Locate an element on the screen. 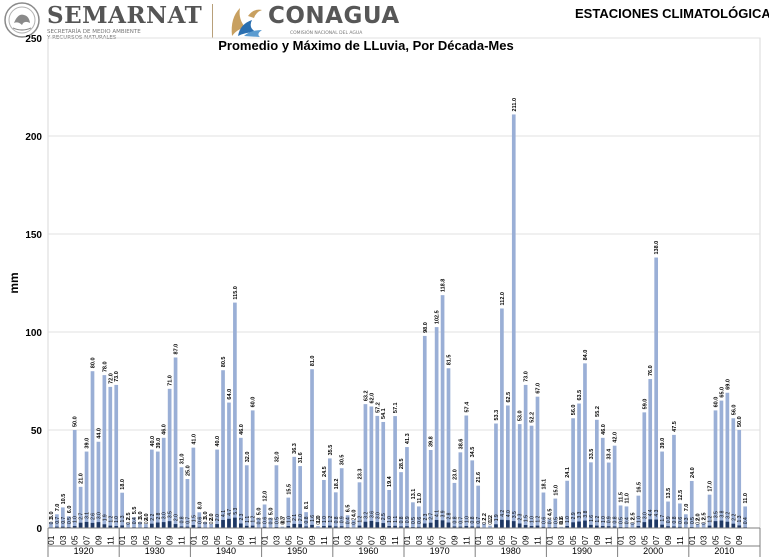 Image resolution: width=769 pixels, height=557 pixels. decade-label: 1970 is located at coordinates (440, 551).